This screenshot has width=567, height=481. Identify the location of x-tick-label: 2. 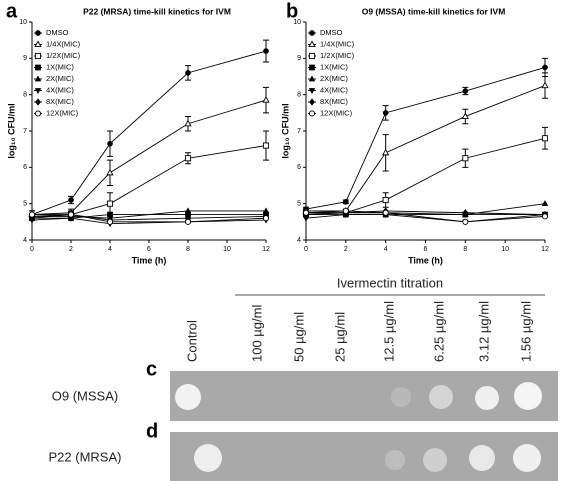
(71, 249).